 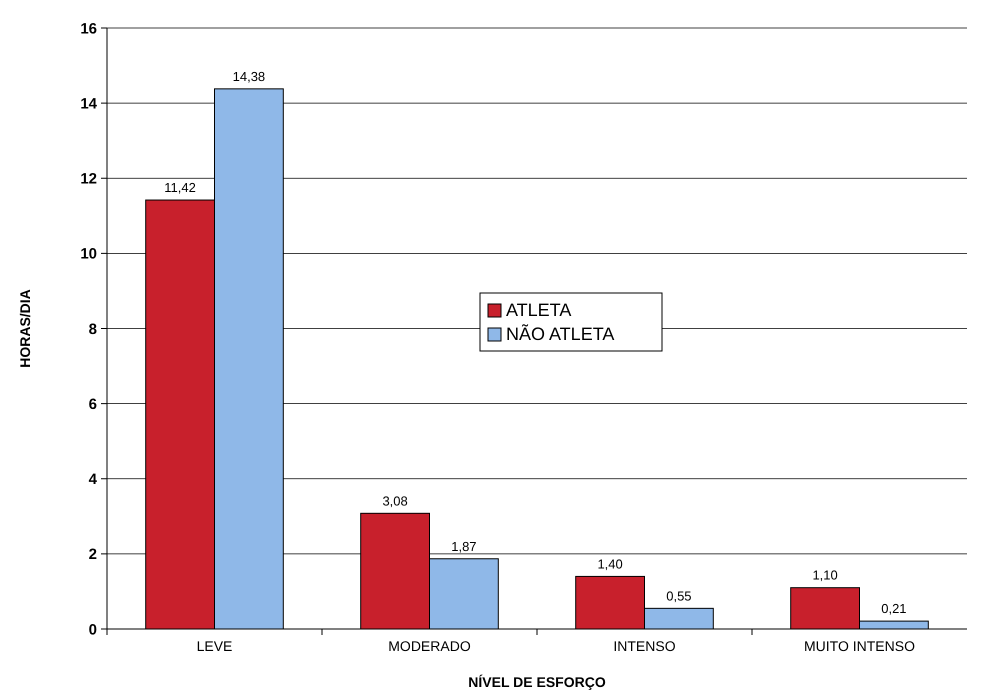 What do you see at coordinates (92, 404) in the screenshot?
I see `y-tick-label: 6` at bounding box center [92, 404].